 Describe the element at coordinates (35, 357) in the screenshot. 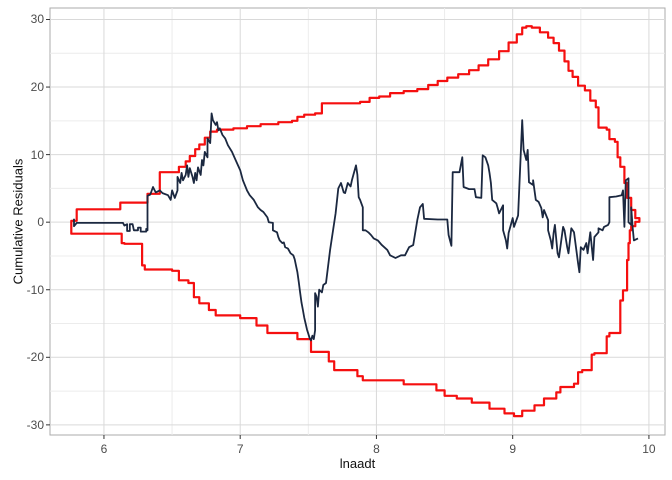

I see `y-tick-label: -20` at that location.